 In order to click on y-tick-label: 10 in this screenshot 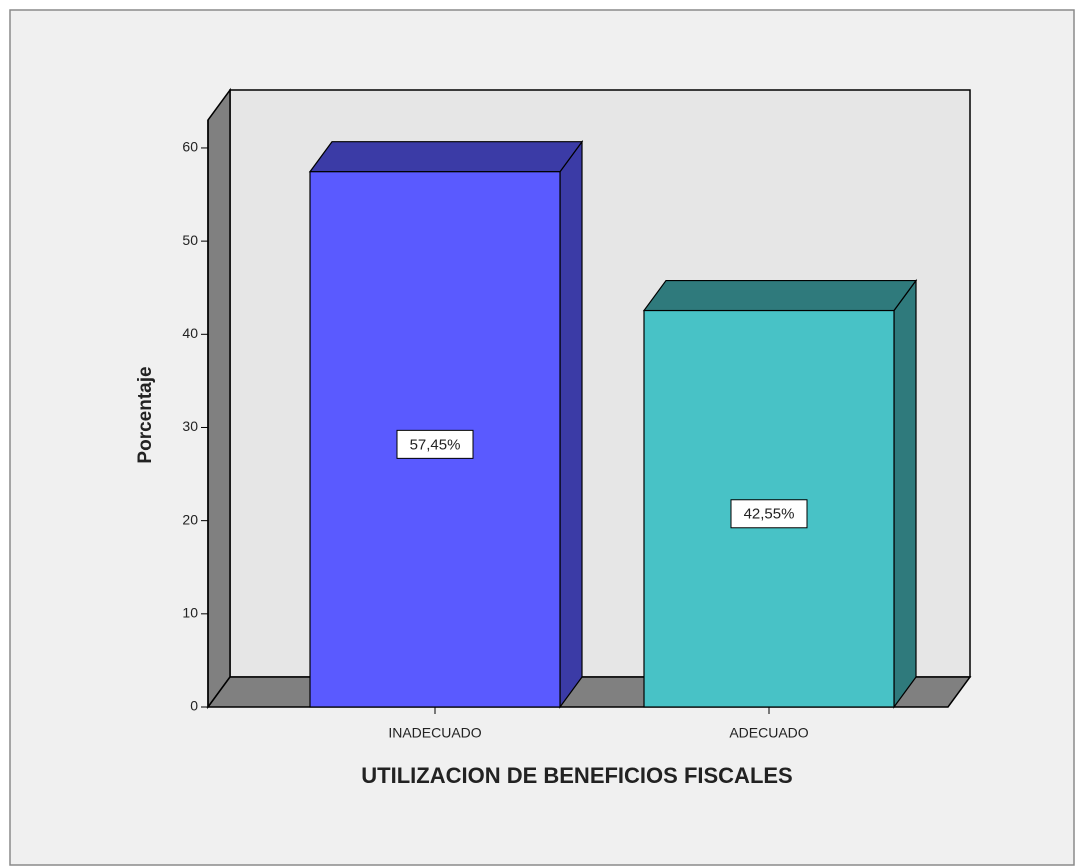, I will do `click(190, 613)`.